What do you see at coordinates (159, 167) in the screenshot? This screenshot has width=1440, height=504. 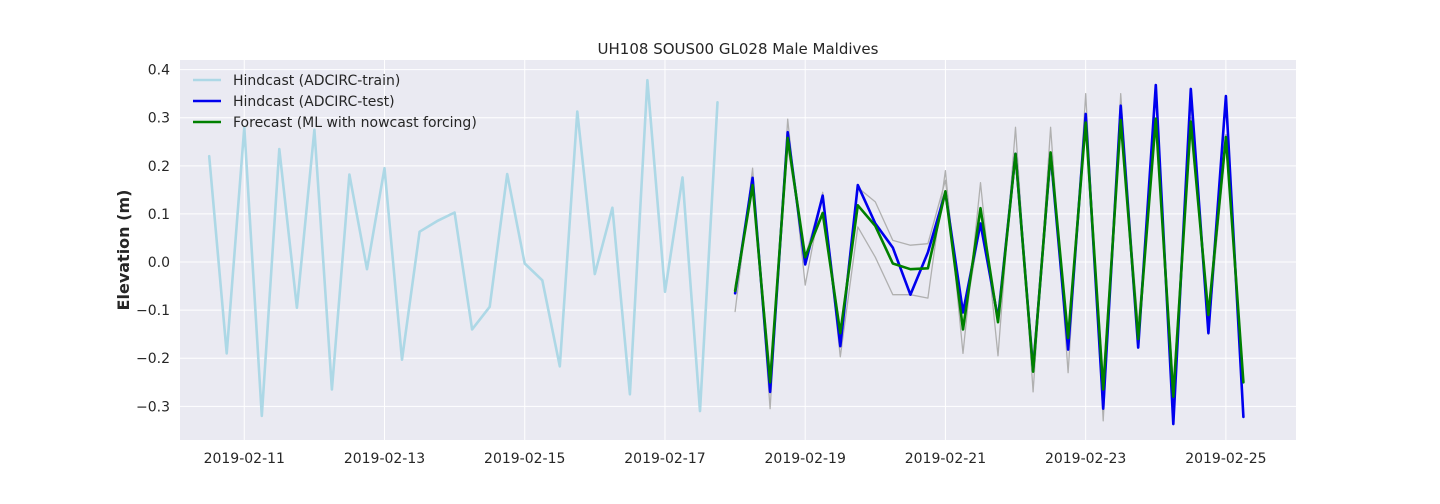 I see `y-tick-label: 0.2` at bounding box center [159, 167].